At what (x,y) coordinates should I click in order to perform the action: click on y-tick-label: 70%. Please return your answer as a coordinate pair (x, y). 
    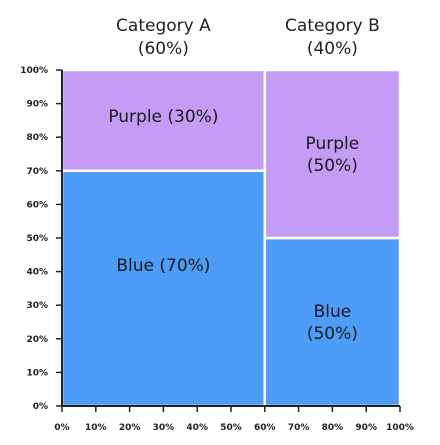
    Looking at the image, I should click on (37, 172).